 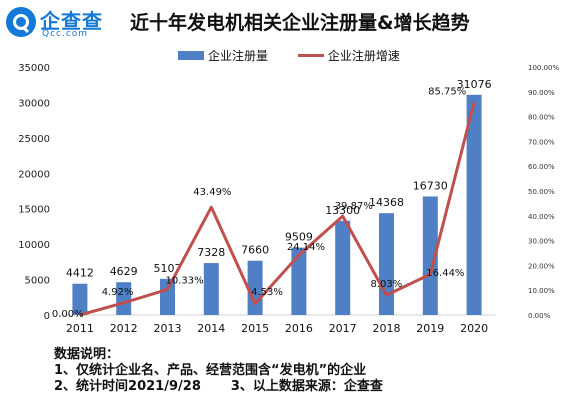 I want to click on notes-heading: 数据说明：, so click(x=87, y=354).